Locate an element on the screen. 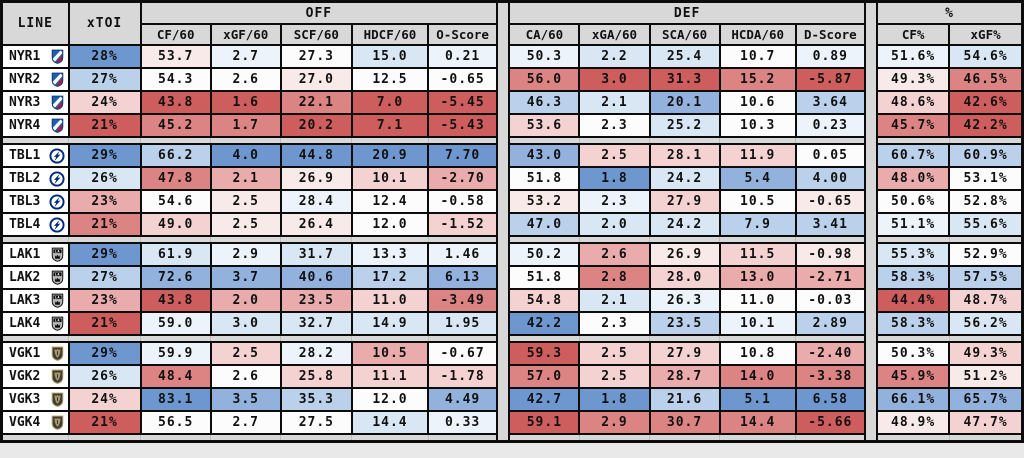 The image size is (1024, 458). col-header-xgfpct: xGF% is located at coordinates (986, 34).